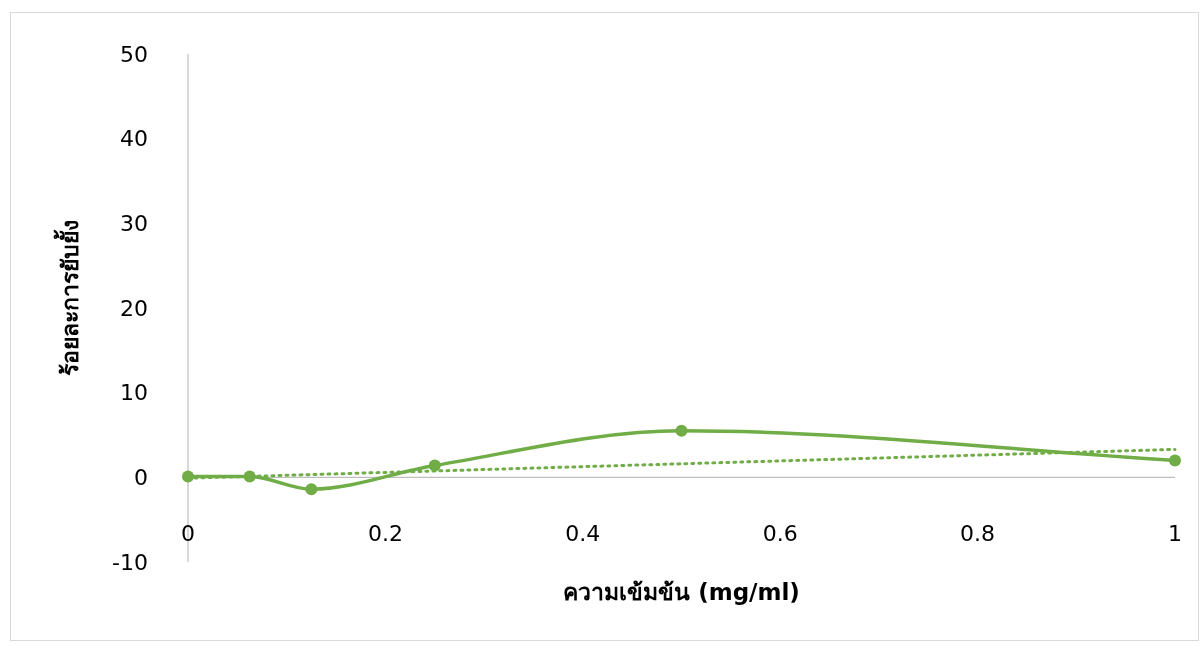 The height and width of the screenshot is (646, 1200). What do you see at coordinates (1175, 533) in the screenshot?
I see `x-tick-label: 1` at bounding box center [1175, 533].